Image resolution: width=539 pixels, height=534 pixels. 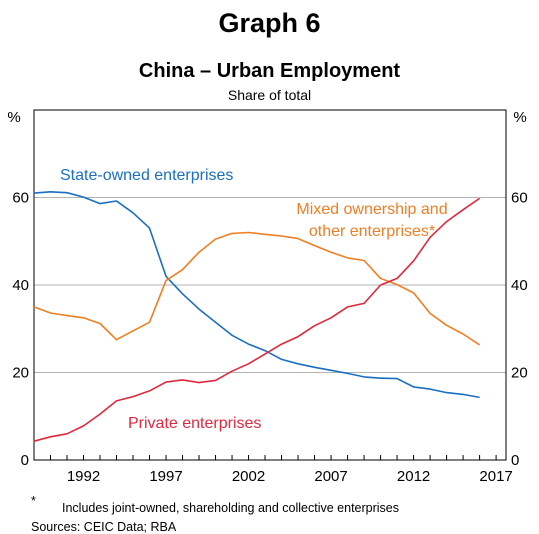 I want to click on y-tick-label-right: 20, so click(x=519, y=373).